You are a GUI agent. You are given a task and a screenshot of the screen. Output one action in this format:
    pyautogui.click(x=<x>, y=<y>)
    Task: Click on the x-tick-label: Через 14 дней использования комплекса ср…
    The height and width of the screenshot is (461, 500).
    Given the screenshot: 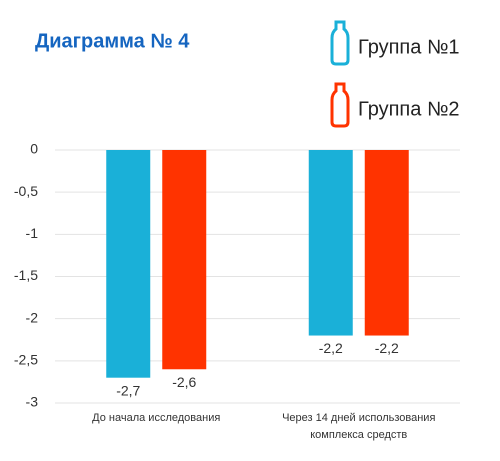 What is the action you would take?
    pyautogui.click(x=359, y=426)
    